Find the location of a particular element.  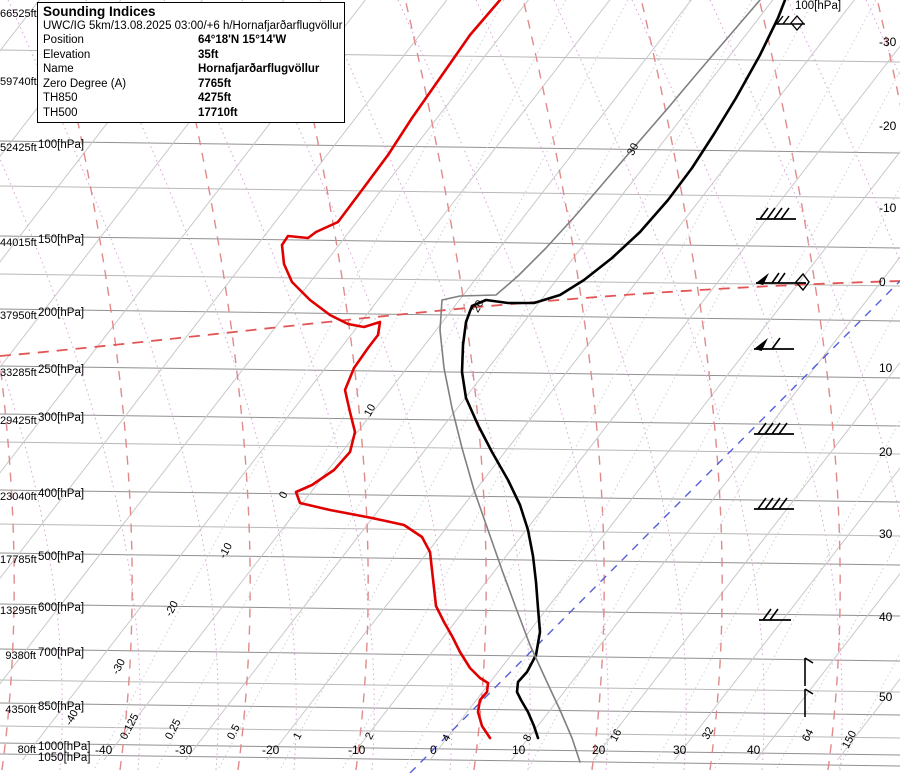

pressure-label: 400[hPa] is located at coordinates (61, 494).